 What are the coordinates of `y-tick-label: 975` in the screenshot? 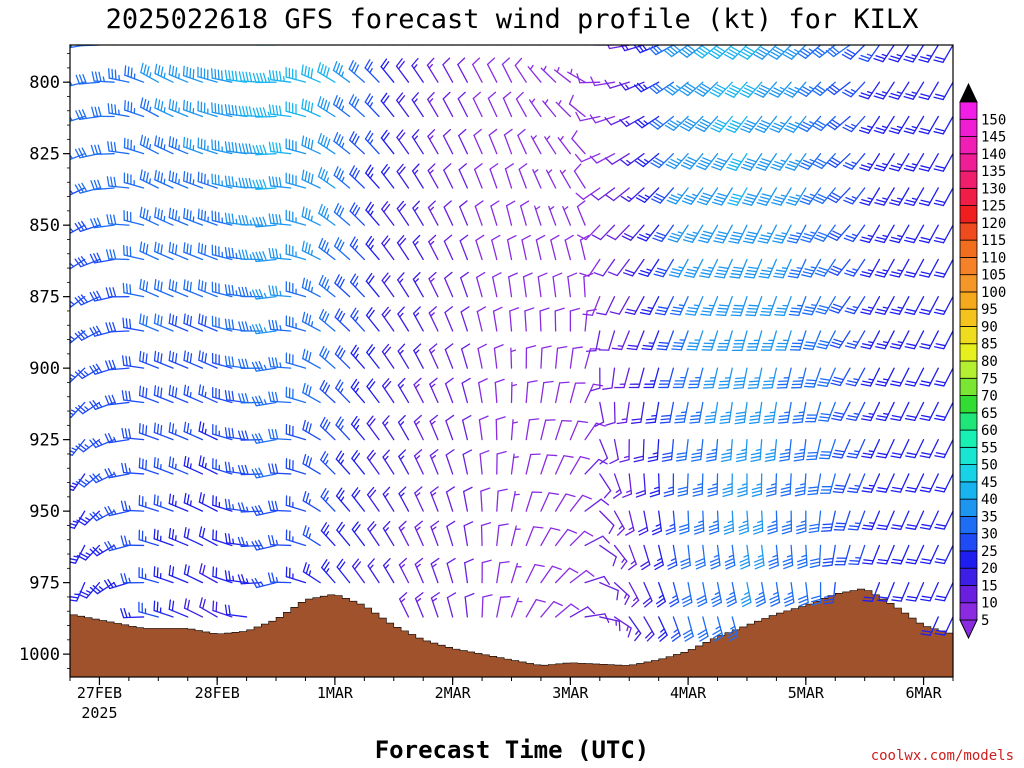 It's located at (44, 584).